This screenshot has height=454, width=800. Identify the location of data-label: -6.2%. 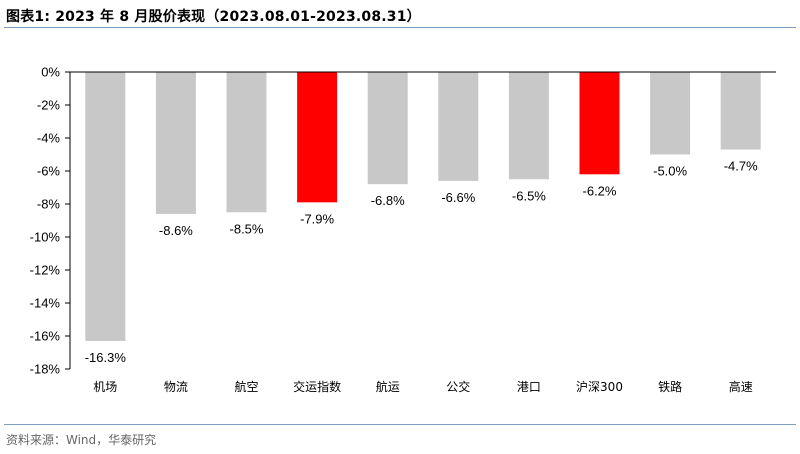
(600, 190).